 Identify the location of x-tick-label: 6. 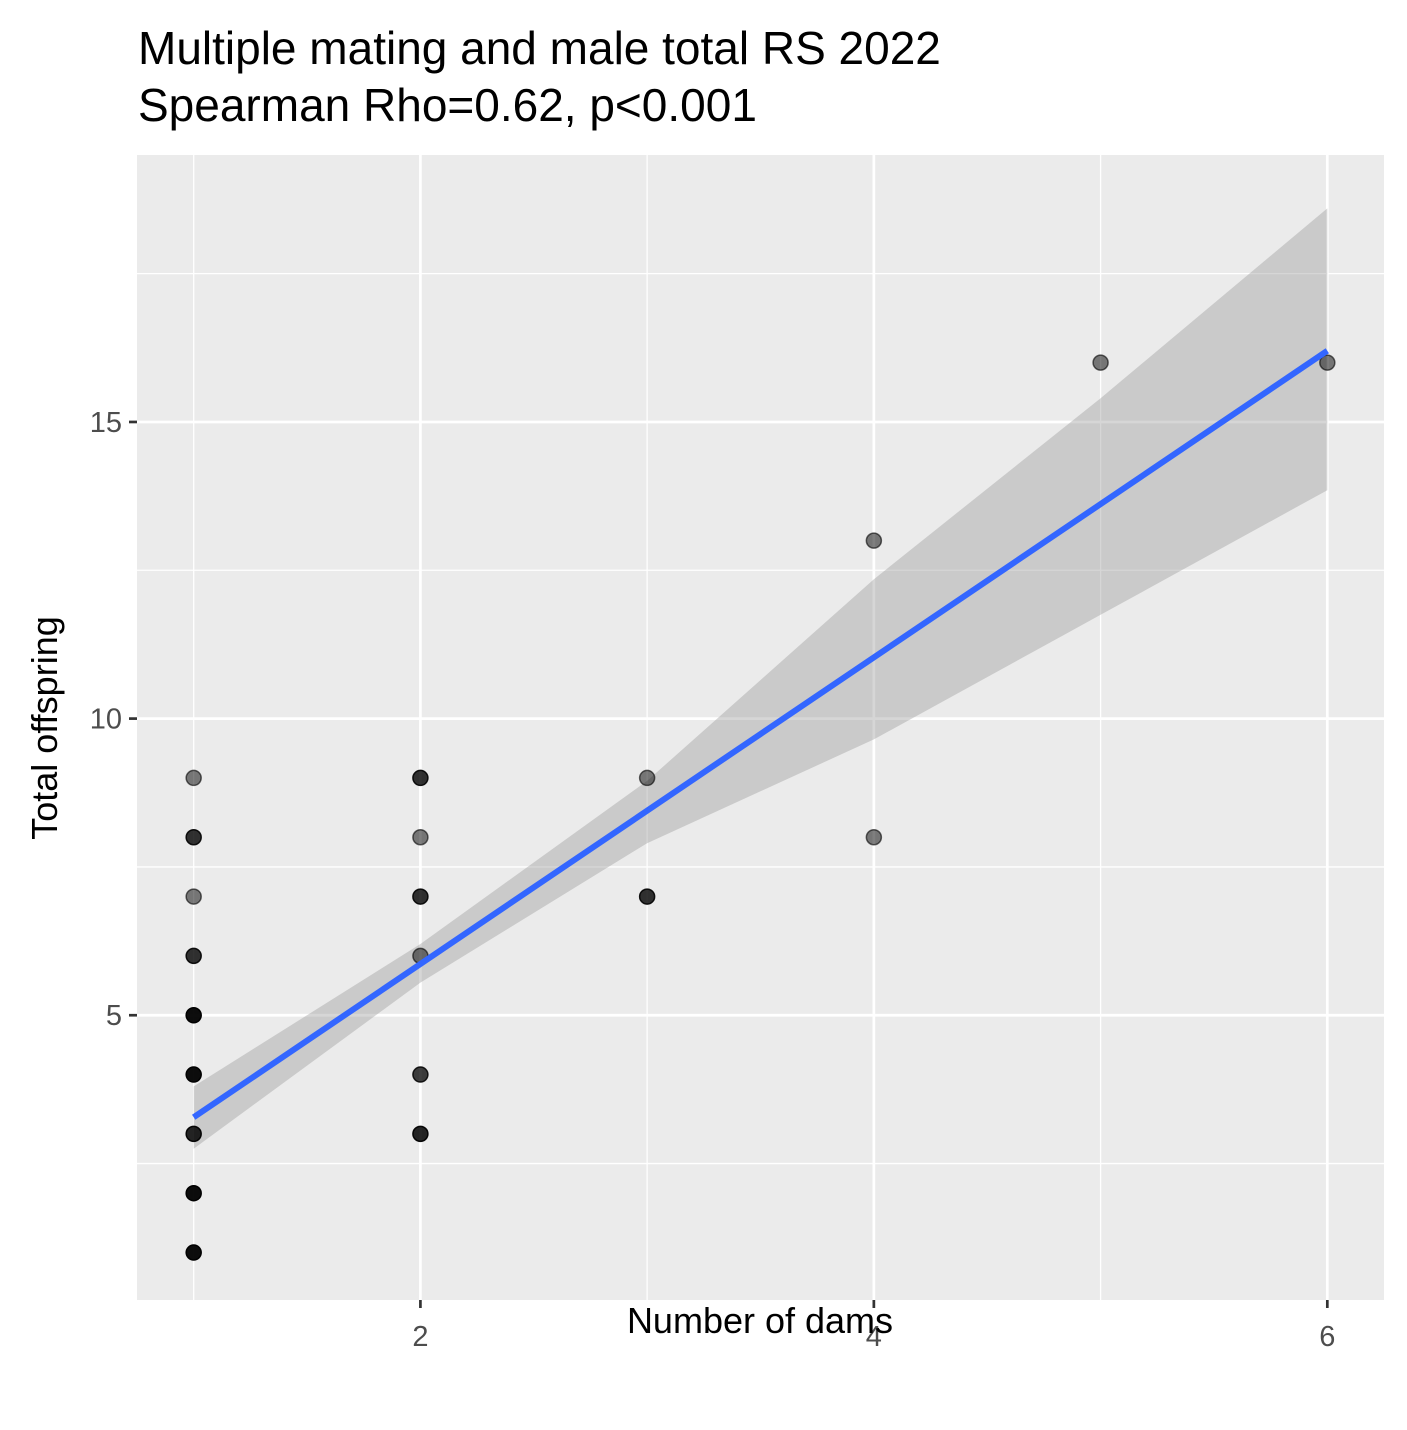
(1327, 1337).